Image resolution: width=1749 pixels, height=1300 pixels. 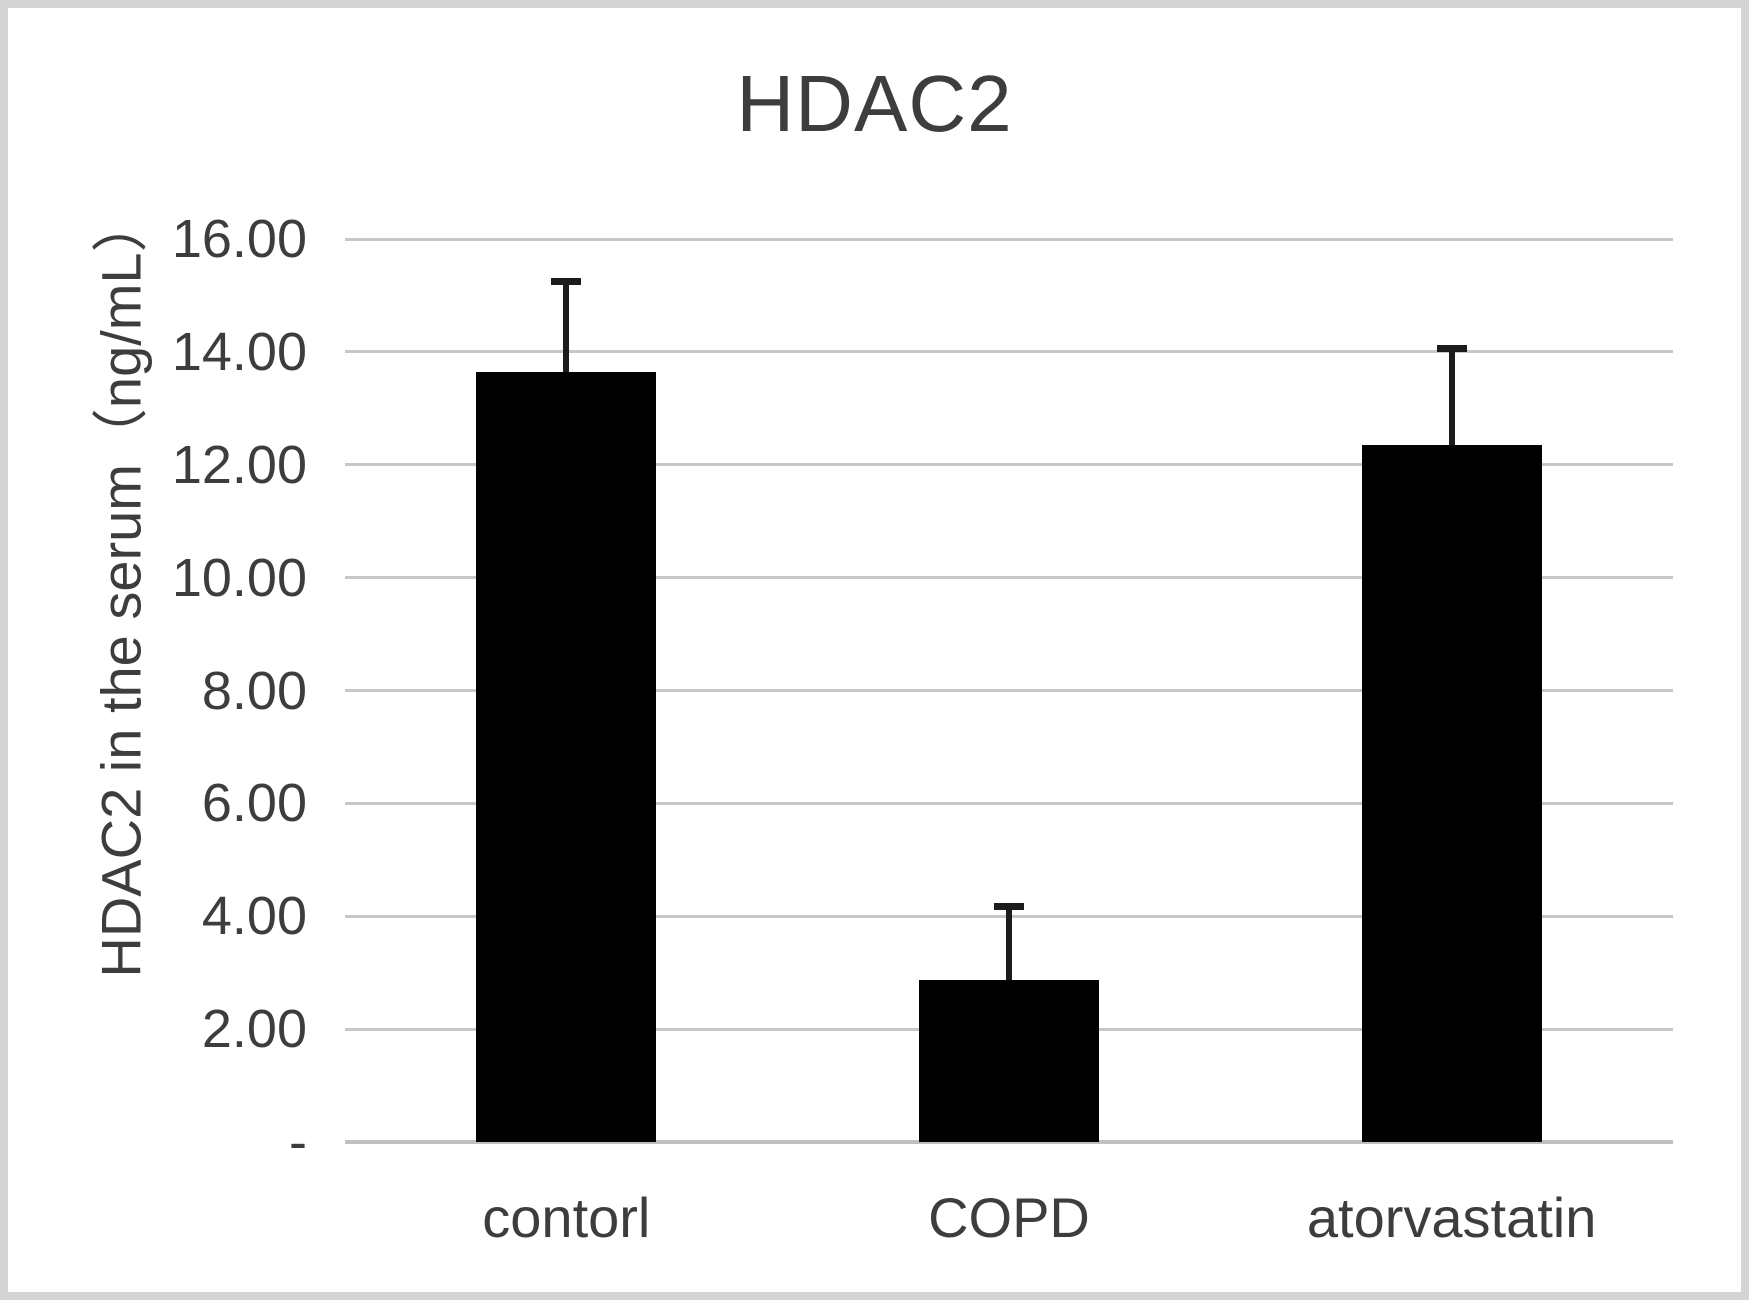 I want to click on y-axis-tick-label: 8.00, so click(x=254, y=690).